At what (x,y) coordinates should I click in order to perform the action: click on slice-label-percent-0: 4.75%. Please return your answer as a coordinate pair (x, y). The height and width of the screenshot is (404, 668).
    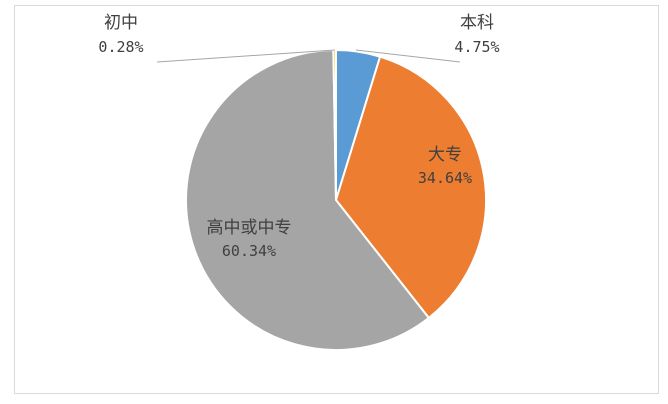
    Looking at the image, I should click on (476, 47).